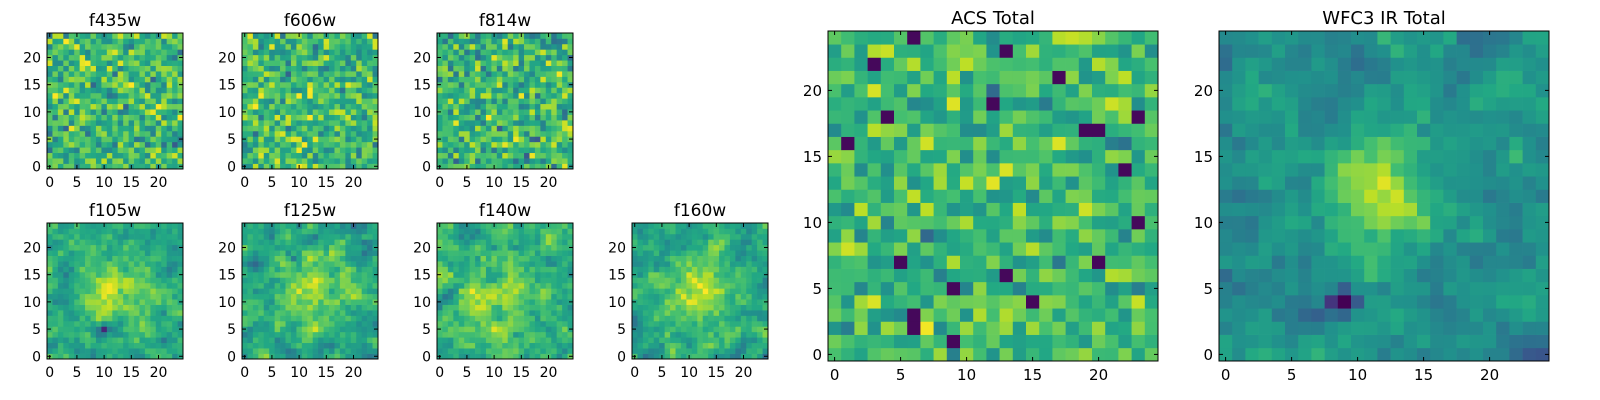  I want to click on y-tick-label: 20, so click(32, 59).